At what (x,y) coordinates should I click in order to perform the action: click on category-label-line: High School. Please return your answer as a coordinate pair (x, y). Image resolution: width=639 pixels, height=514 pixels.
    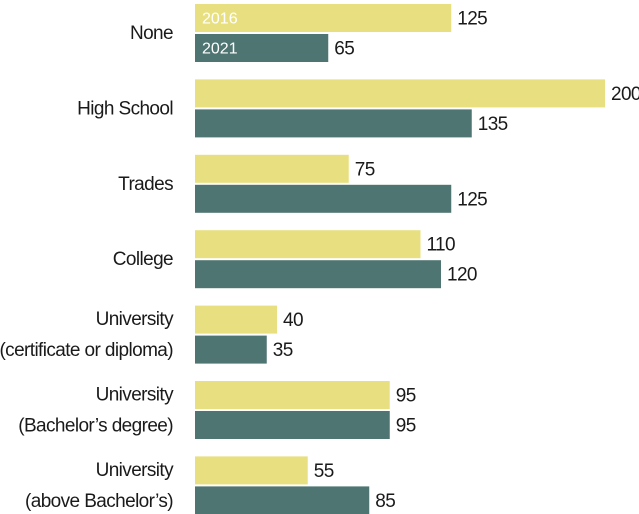
    Looking at the image, I should click on (125, 108).